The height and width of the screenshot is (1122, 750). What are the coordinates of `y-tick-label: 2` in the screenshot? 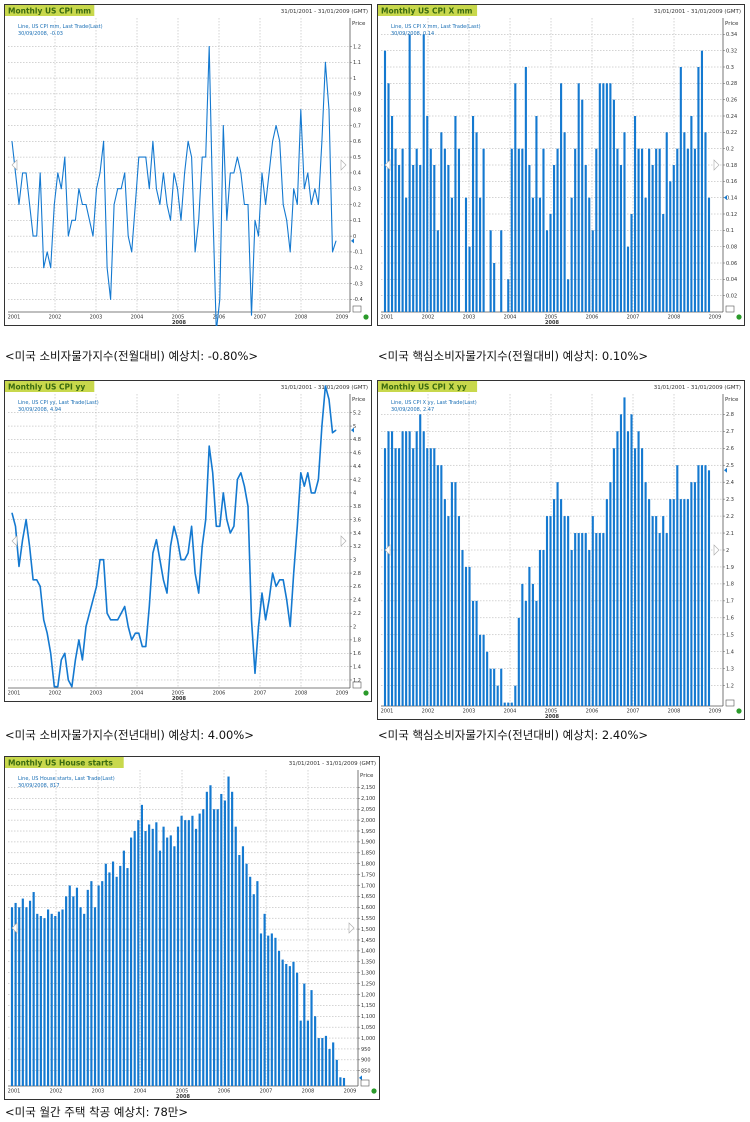 It's located at (354, 627).